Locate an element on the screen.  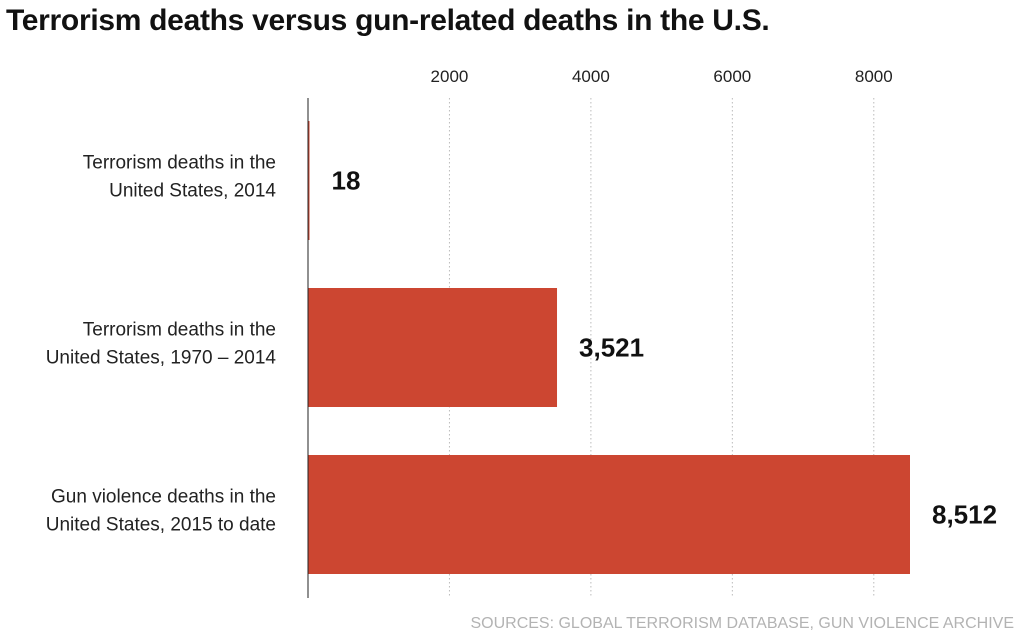
category-label-line: Gun violence deaths in the is located at coordinates (163, 497).